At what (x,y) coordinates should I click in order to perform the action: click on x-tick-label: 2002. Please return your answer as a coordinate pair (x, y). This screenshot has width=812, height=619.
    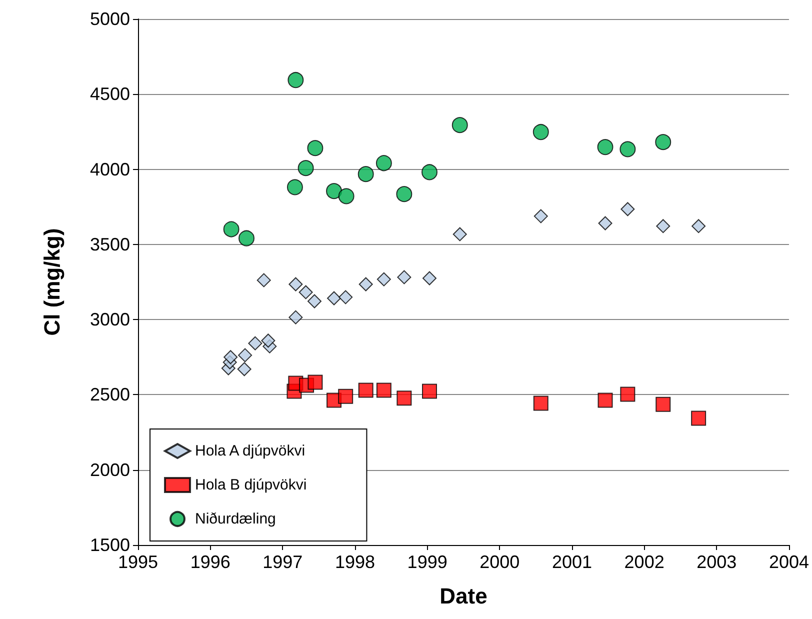
    Looking at the image, I should click on (644, 562).